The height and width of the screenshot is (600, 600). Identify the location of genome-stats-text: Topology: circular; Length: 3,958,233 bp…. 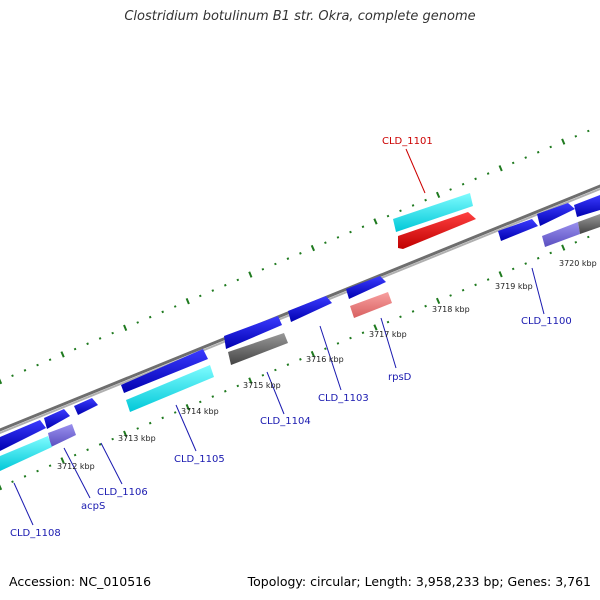
(419, 581).